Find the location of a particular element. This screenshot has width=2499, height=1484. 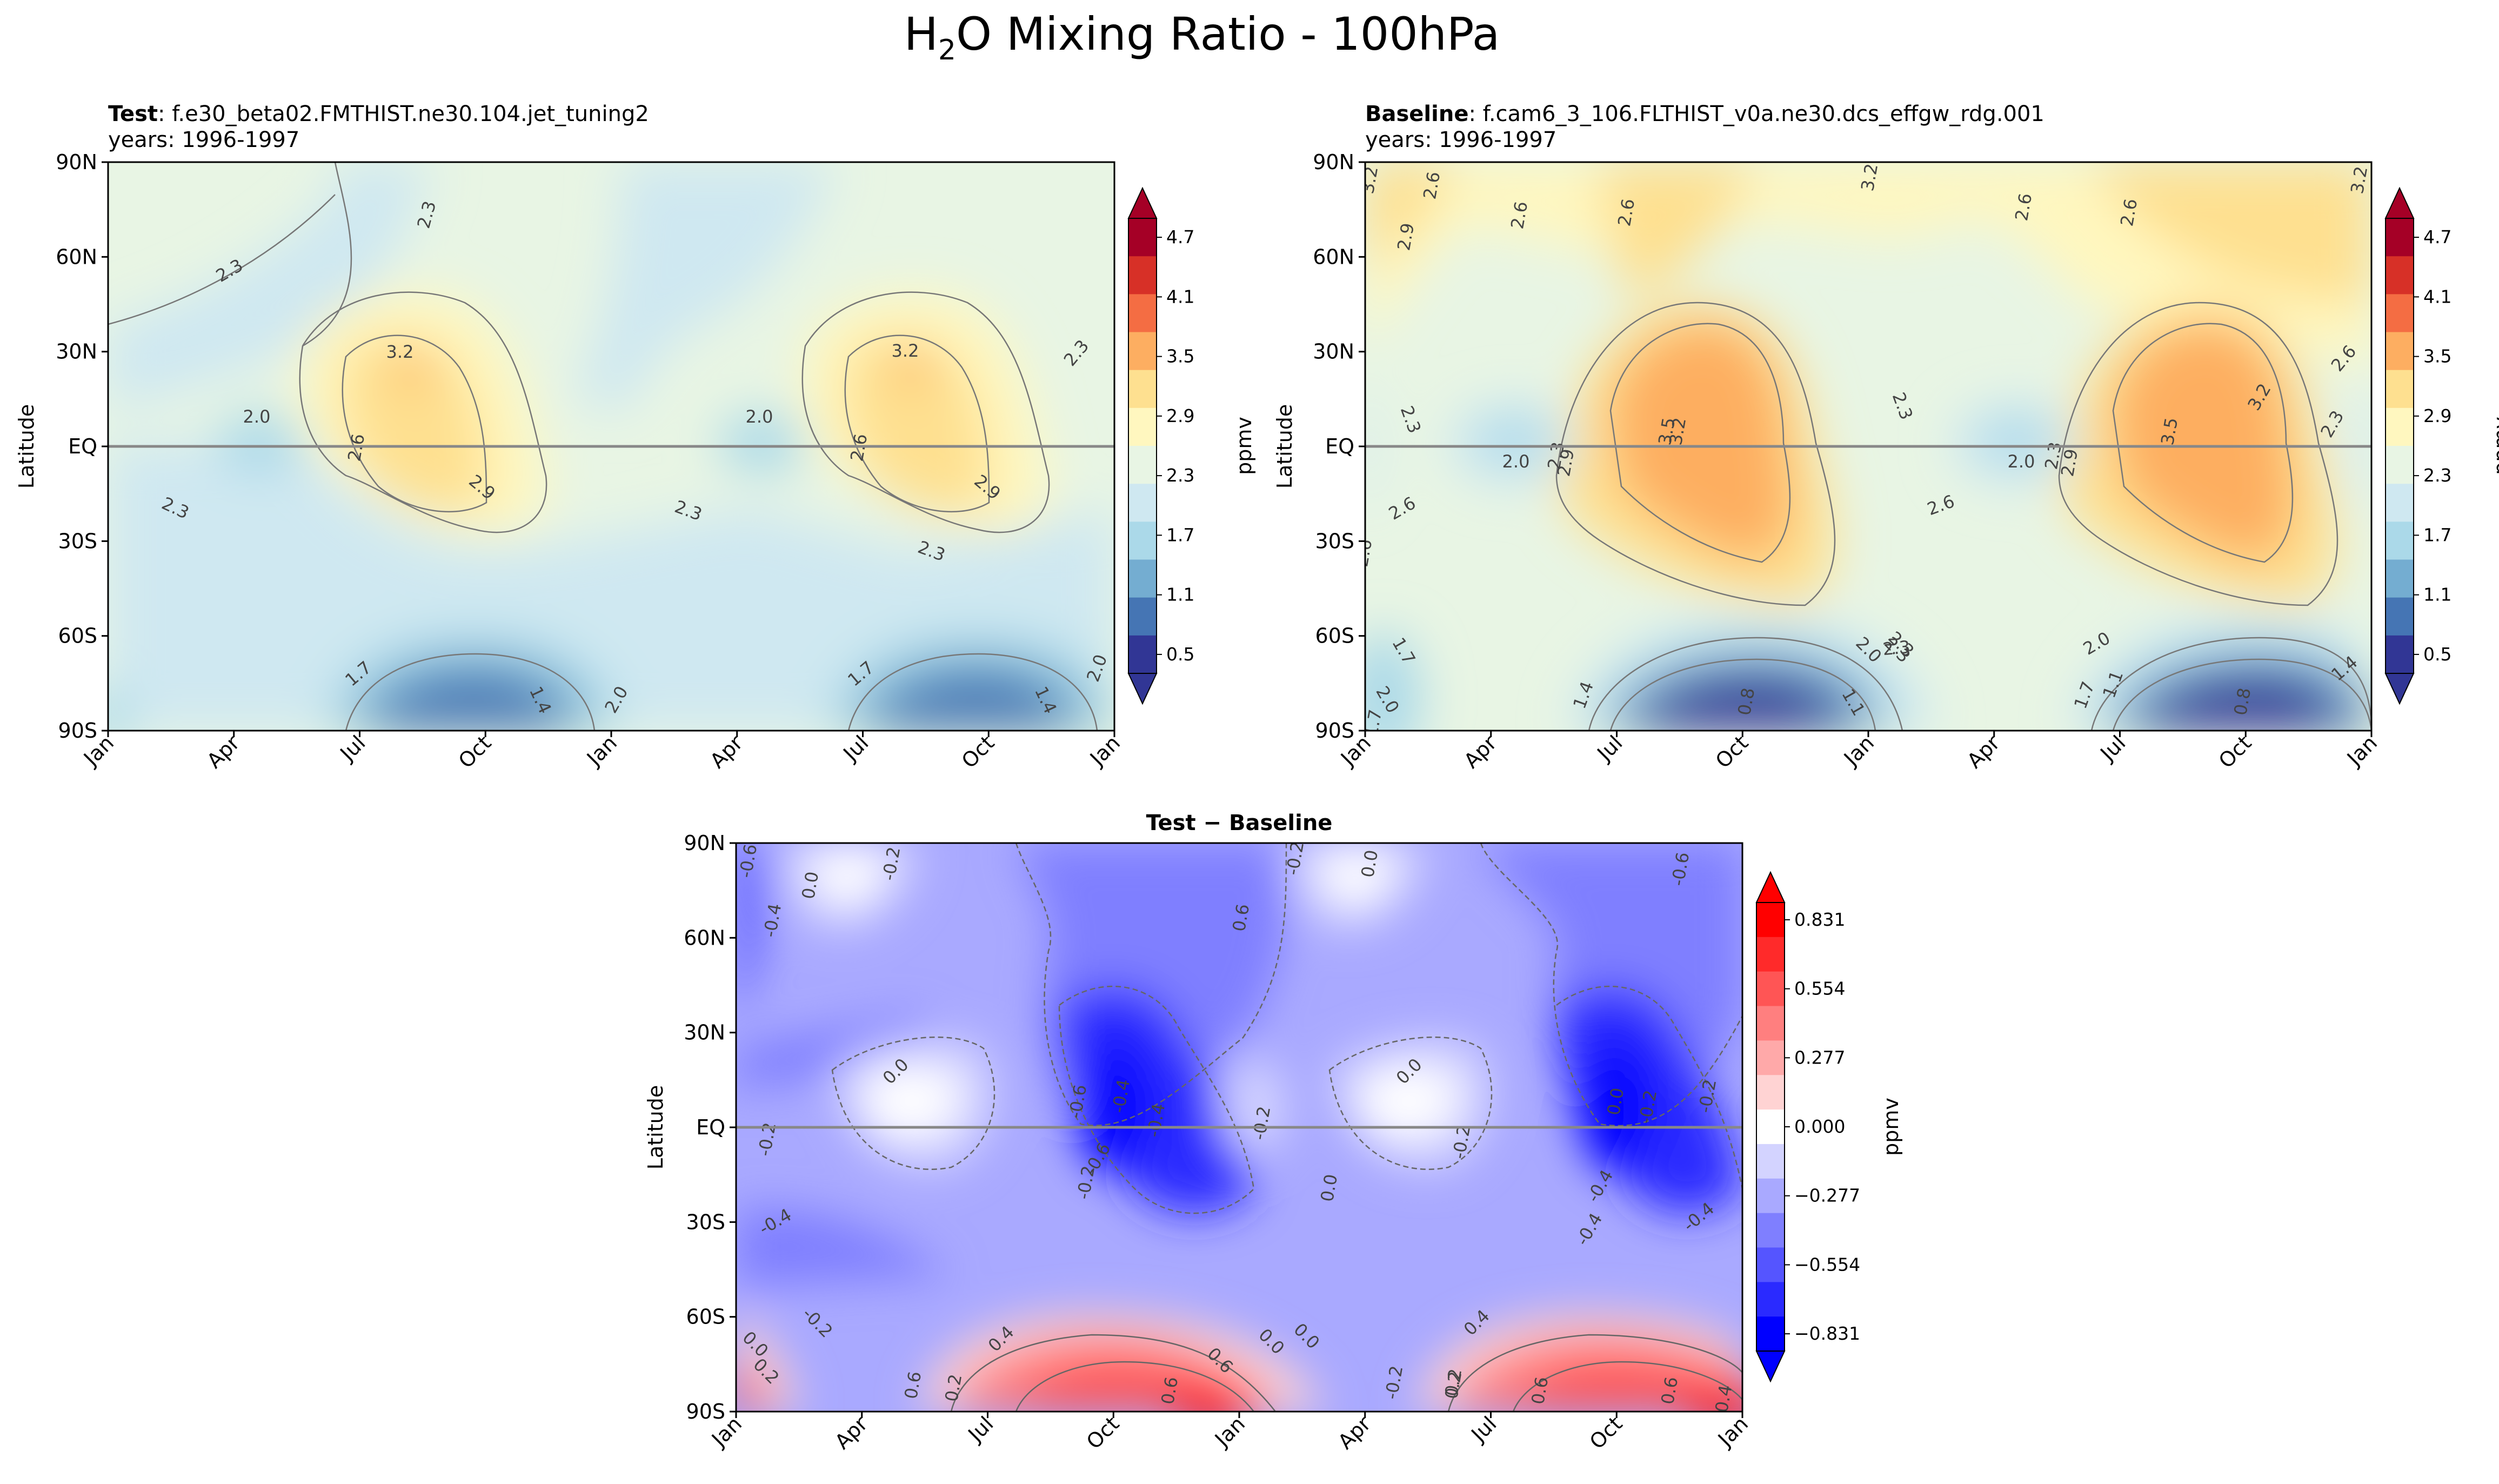

baseline-ytick-label: 60S is located at coordinates (1334, 636).